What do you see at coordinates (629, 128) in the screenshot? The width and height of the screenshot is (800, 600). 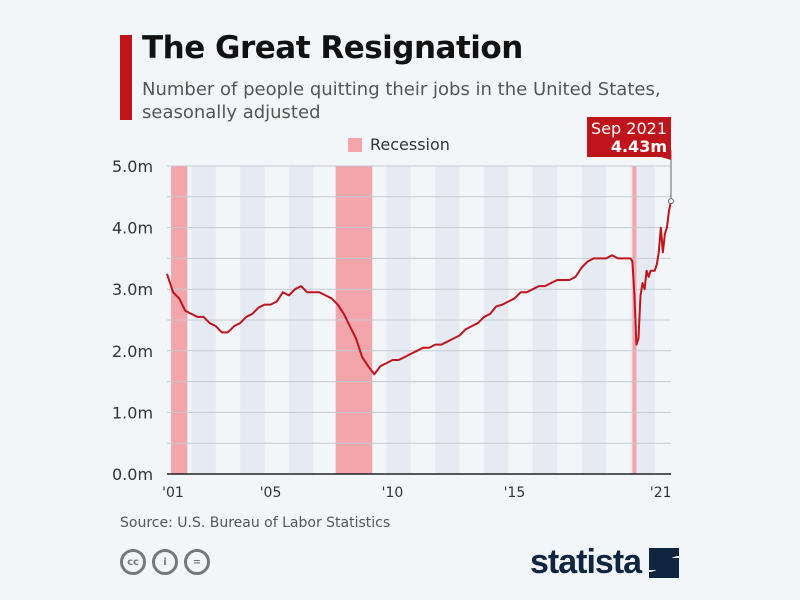 I see `annotation-date: Sep 2021` at bounding box center [629, 128].